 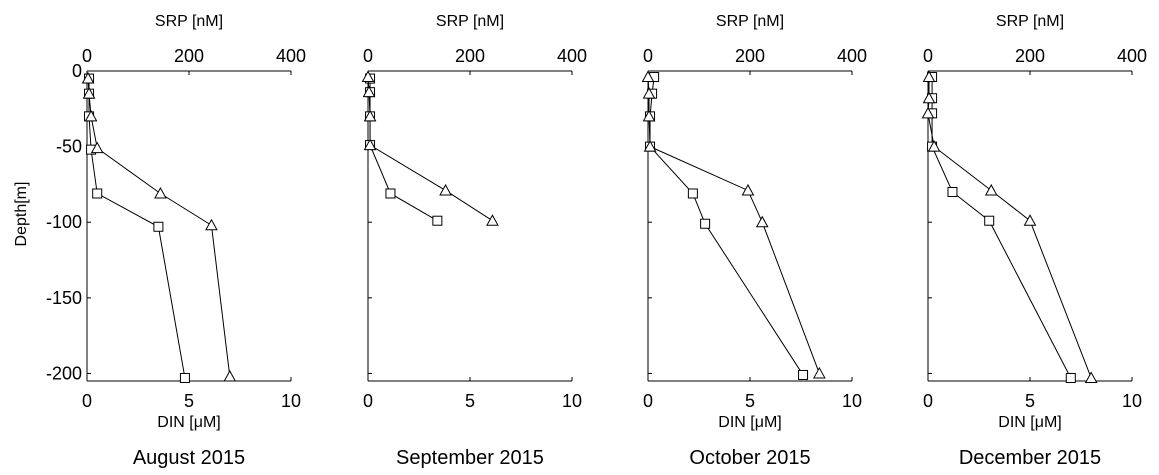 What do you see at coordinates (189, 458) in the screenshot?
I see `panel-title: August 2015` at bounding box center [189, 458].